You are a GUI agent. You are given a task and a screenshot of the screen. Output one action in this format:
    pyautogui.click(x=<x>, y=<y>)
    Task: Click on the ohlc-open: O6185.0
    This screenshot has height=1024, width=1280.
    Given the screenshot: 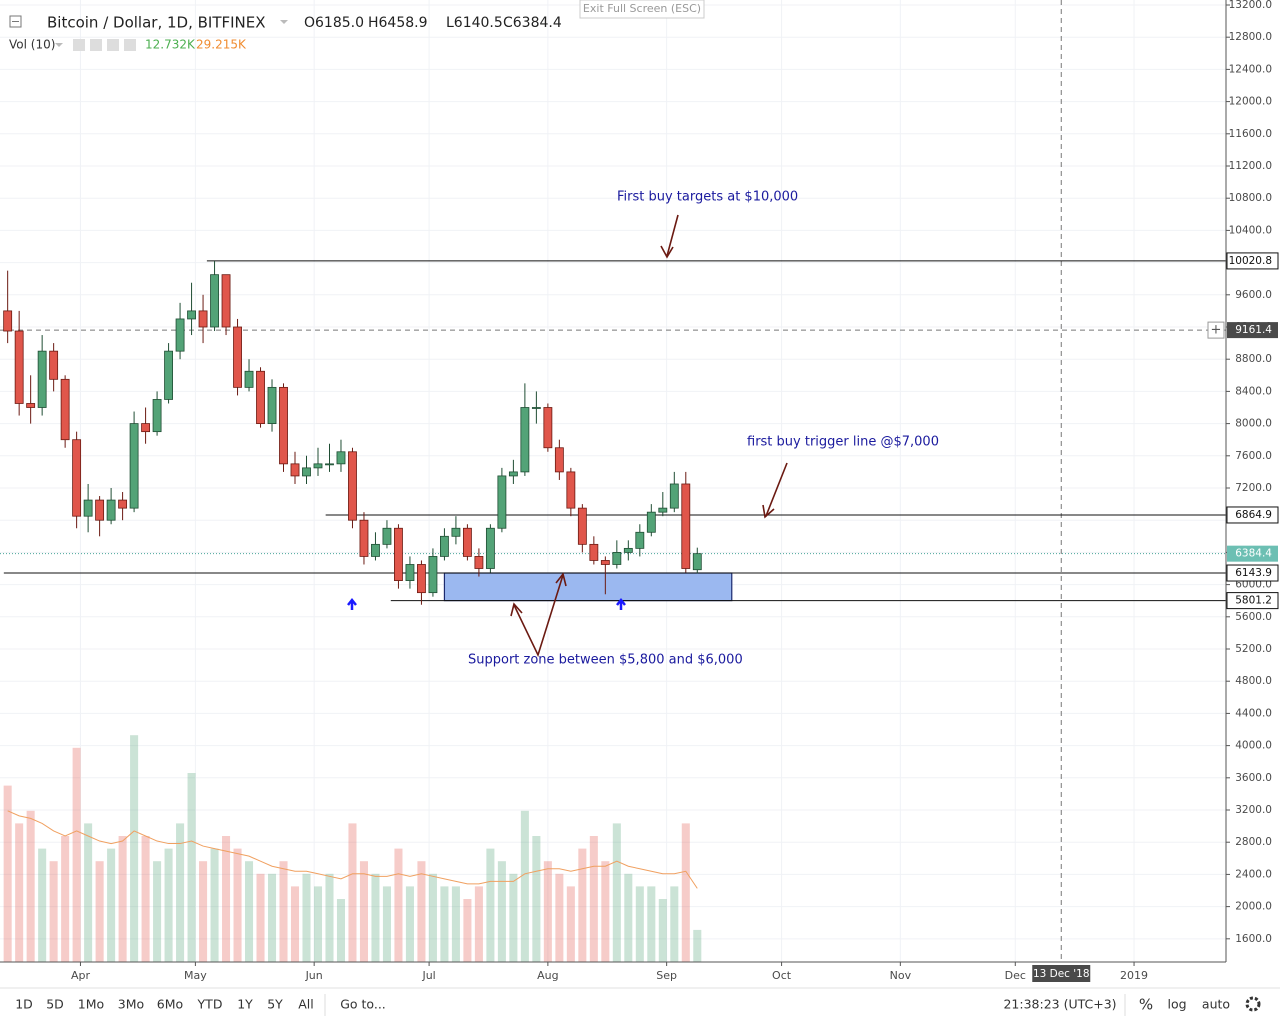 What is the action you would take?
    pyautogui.click(x=334, y=23)
    